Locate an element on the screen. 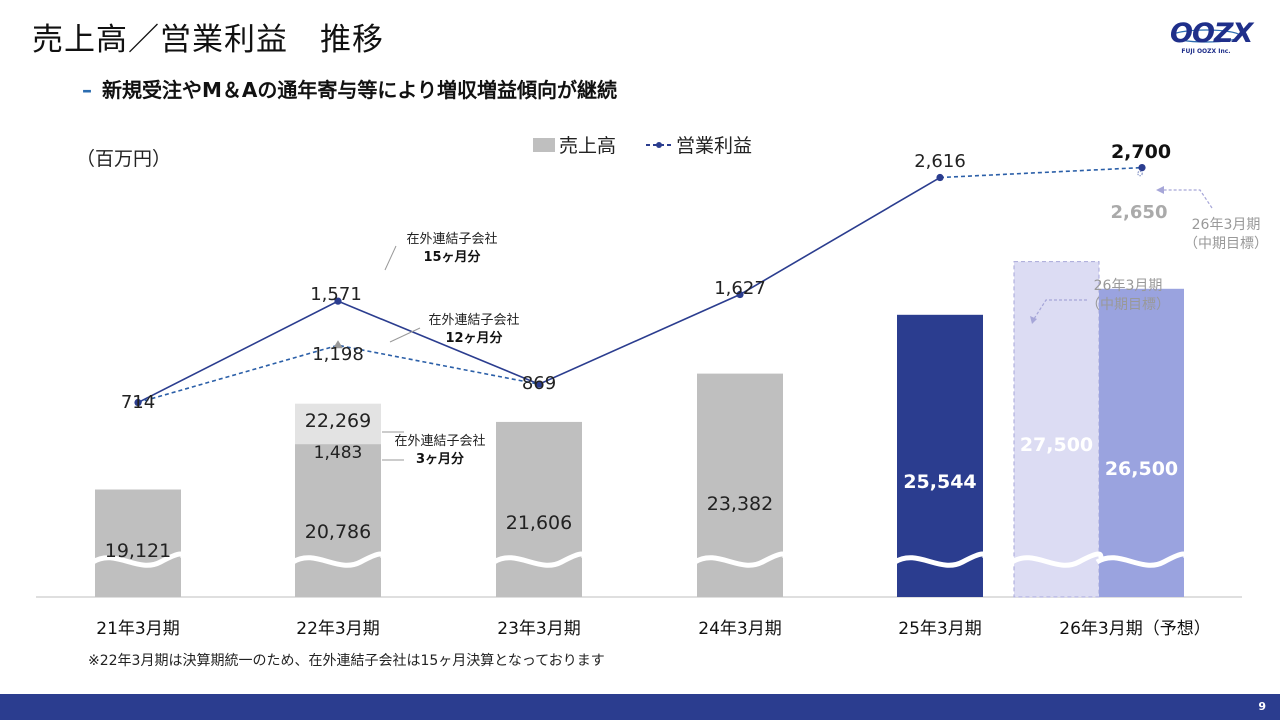  subtitle-text: 新規受注やM＆Aの通年寄与等により増収増益傾向が継続 is located at coordinates (359, 90).